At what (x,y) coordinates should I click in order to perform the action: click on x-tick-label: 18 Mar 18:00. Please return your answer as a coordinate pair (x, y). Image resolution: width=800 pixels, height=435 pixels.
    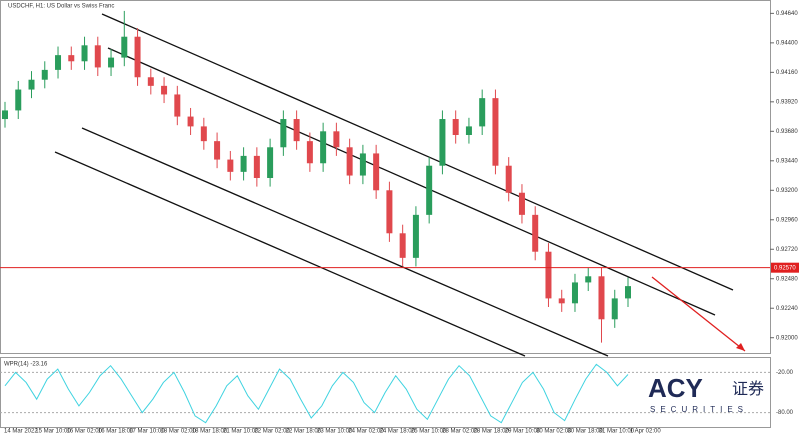
    Looking at the image, I should click on (210, 432).